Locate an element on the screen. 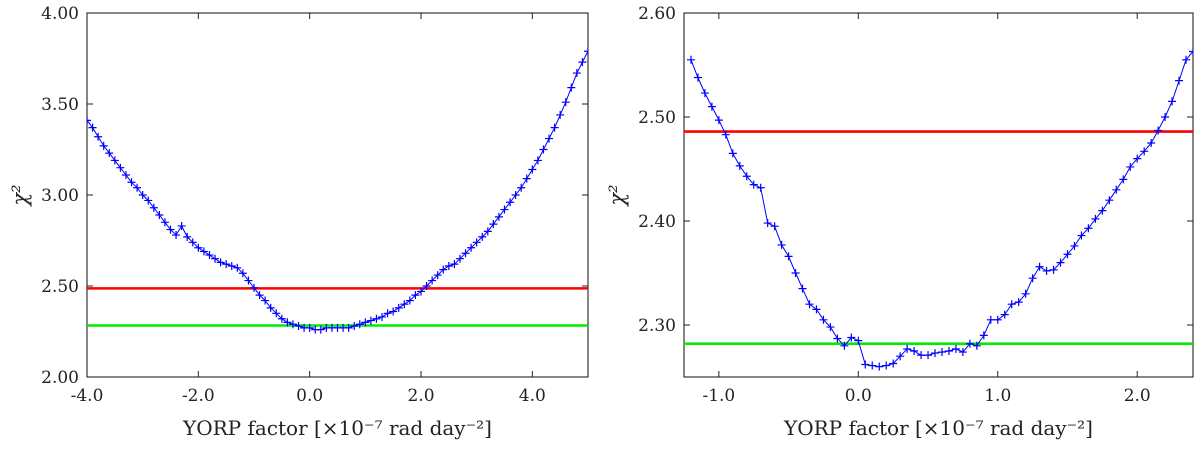 This screenshot has height=449, width=1200. x-tick-label: -2.0 is located at coordinates (198, 396).